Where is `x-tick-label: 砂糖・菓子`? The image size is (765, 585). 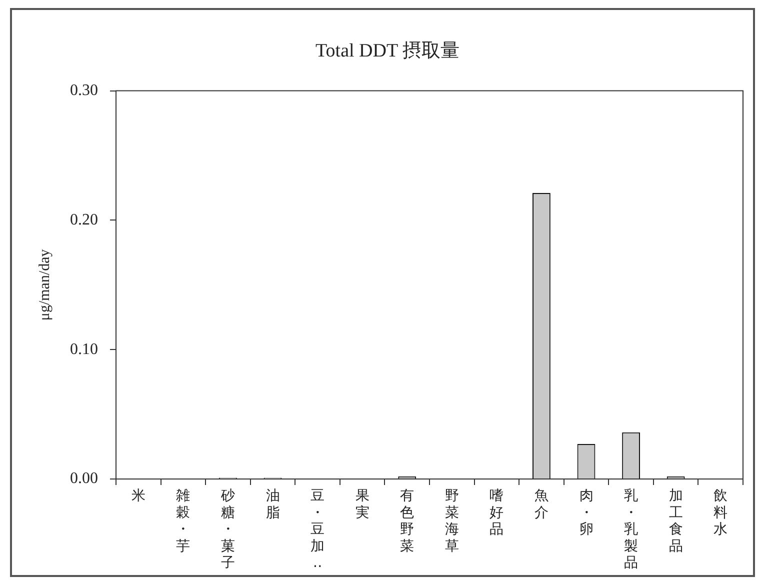 x-tick-label: 砂糖・菓子 is located at coordinates (227, 530).